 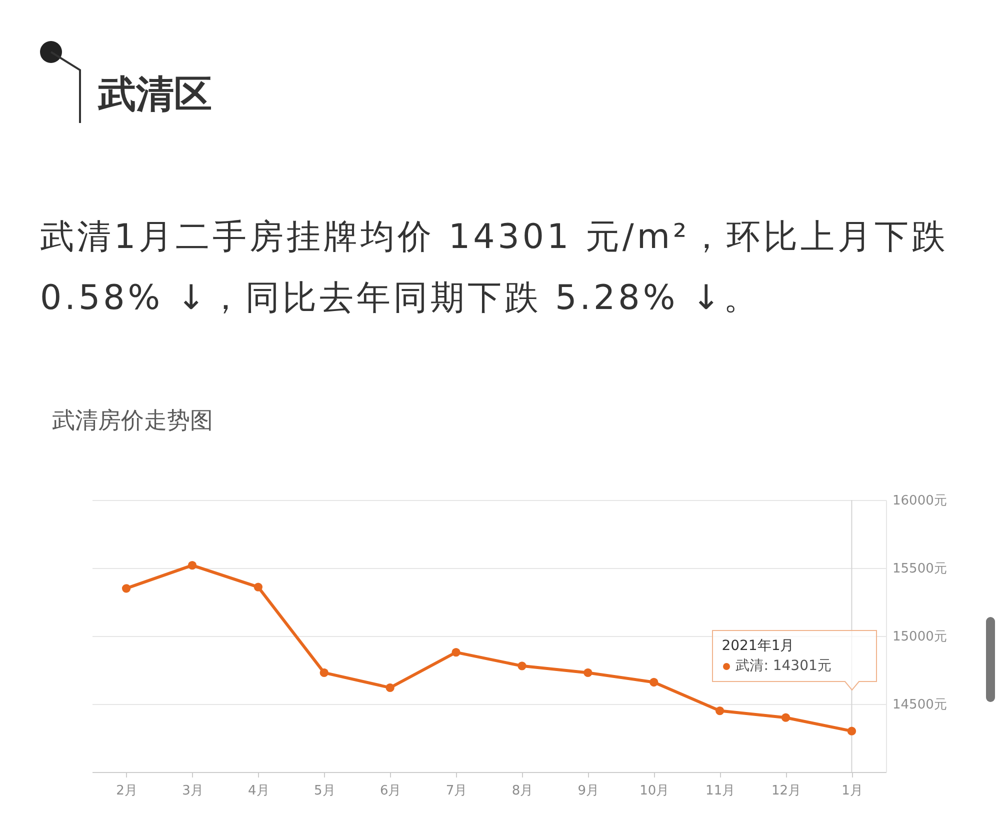 I want to click on y-tick-label: 16000元, so click(x=919, y=501).